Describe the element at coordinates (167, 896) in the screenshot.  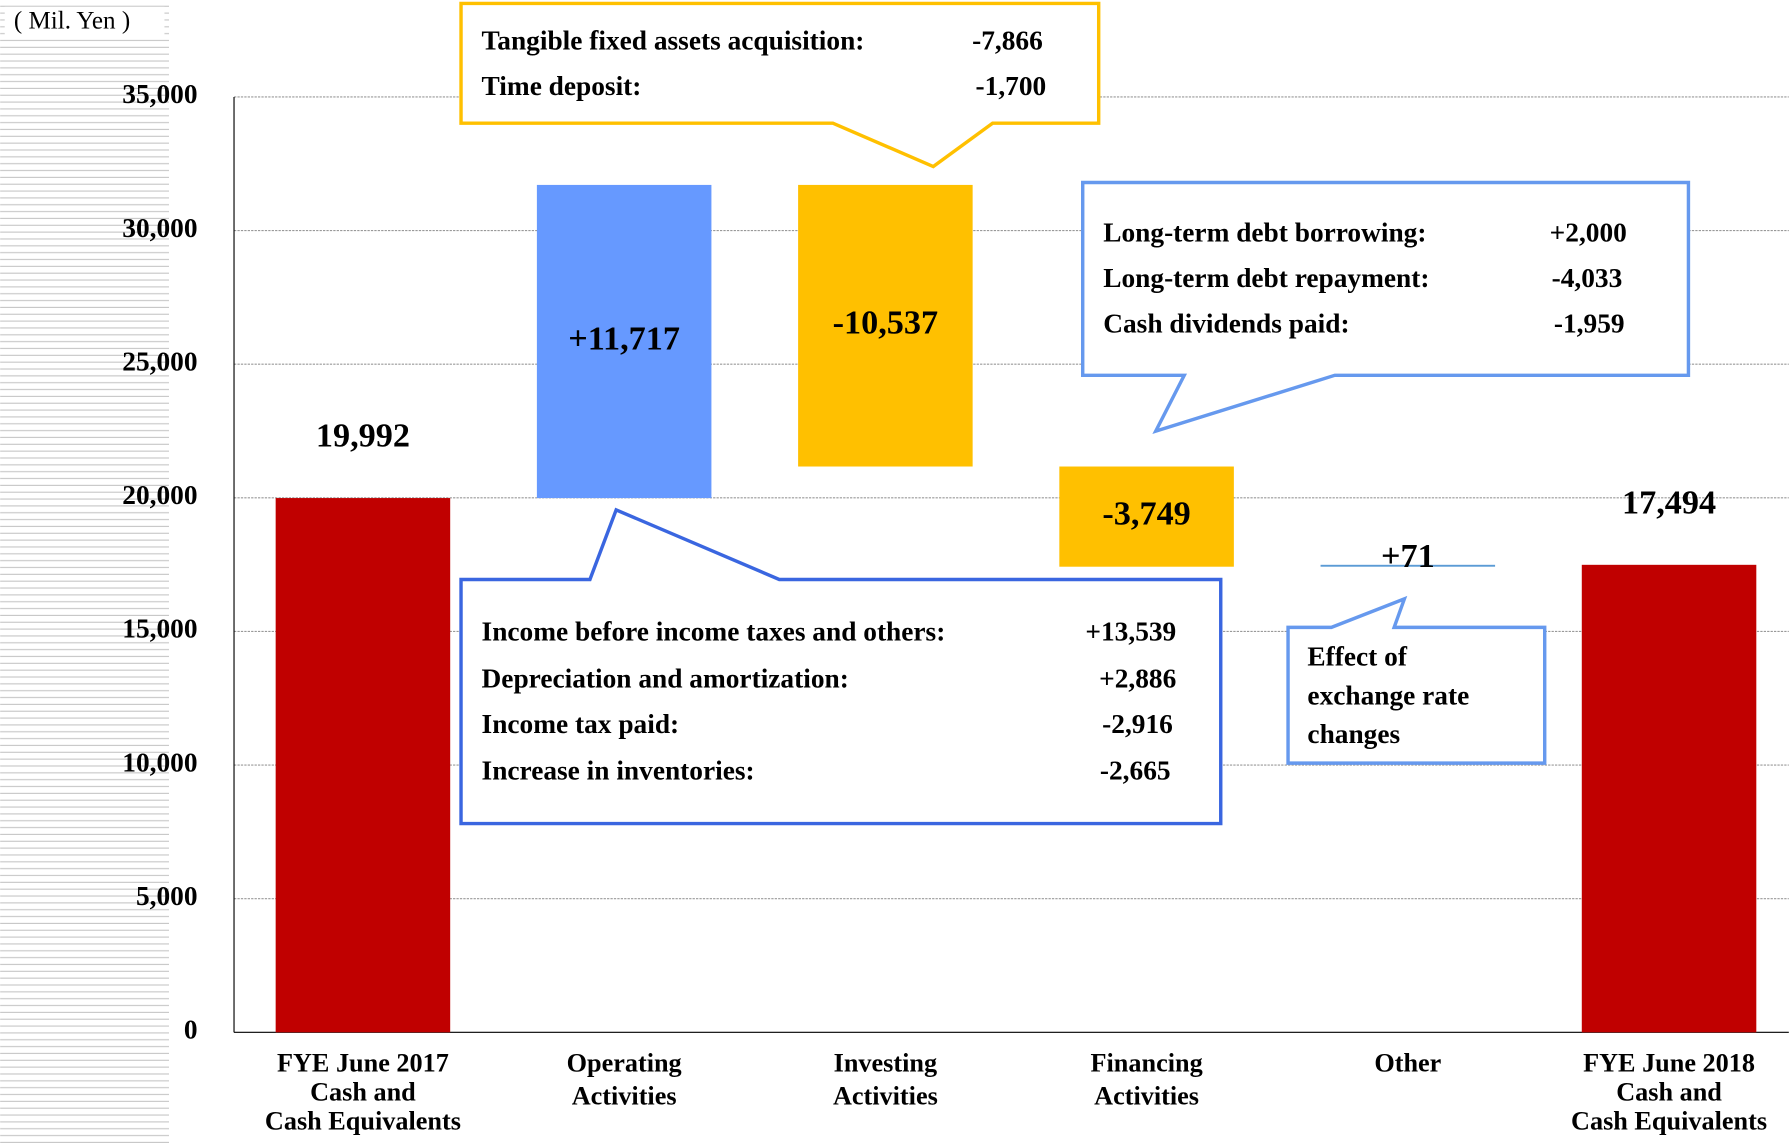
I see `y-tick-label: 5,000` at that location.